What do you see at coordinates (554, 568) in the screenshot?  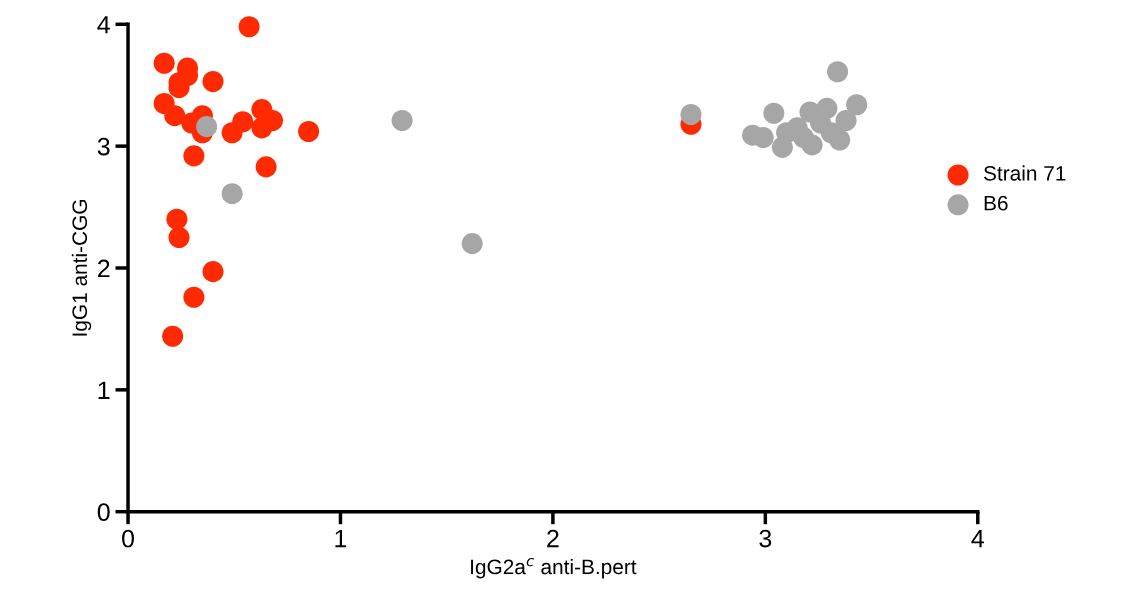 I see `x-axis-title: IgG2a$^{c}$ anti-B.pert` at bounding box center [554, 568].